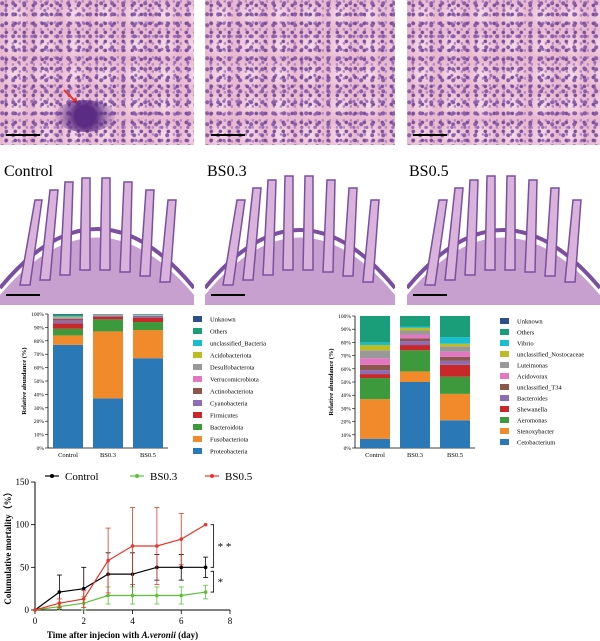 The height and width of the screenshot is (641, 600). Describe the element at coordinates (229, 440) in the screenshot. I see `legend-label: Fusobacteriota` at that location.